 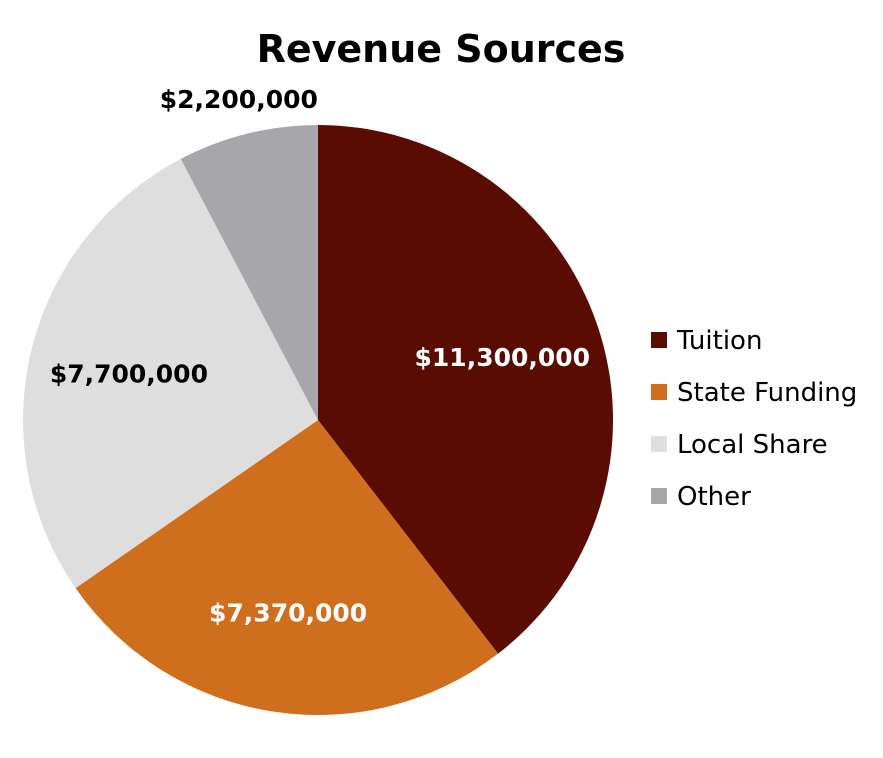 What do you see at coordinates (288, 612) in the screenshot?
I see `value-label-state-funding: $7,370,000` at bounding box center [288, 612].